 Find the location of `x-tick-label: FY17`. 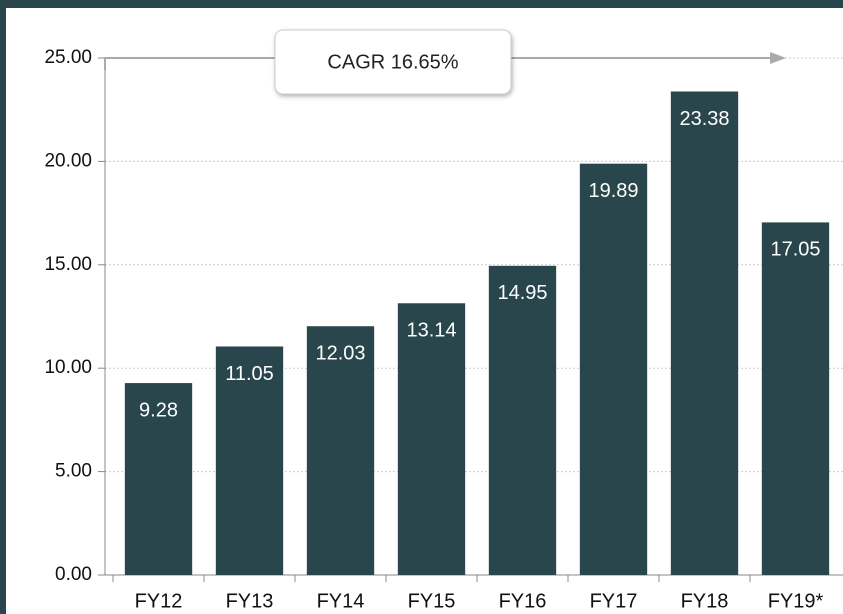

x-tick-label: FY17 is located at coordinates (614, 601).